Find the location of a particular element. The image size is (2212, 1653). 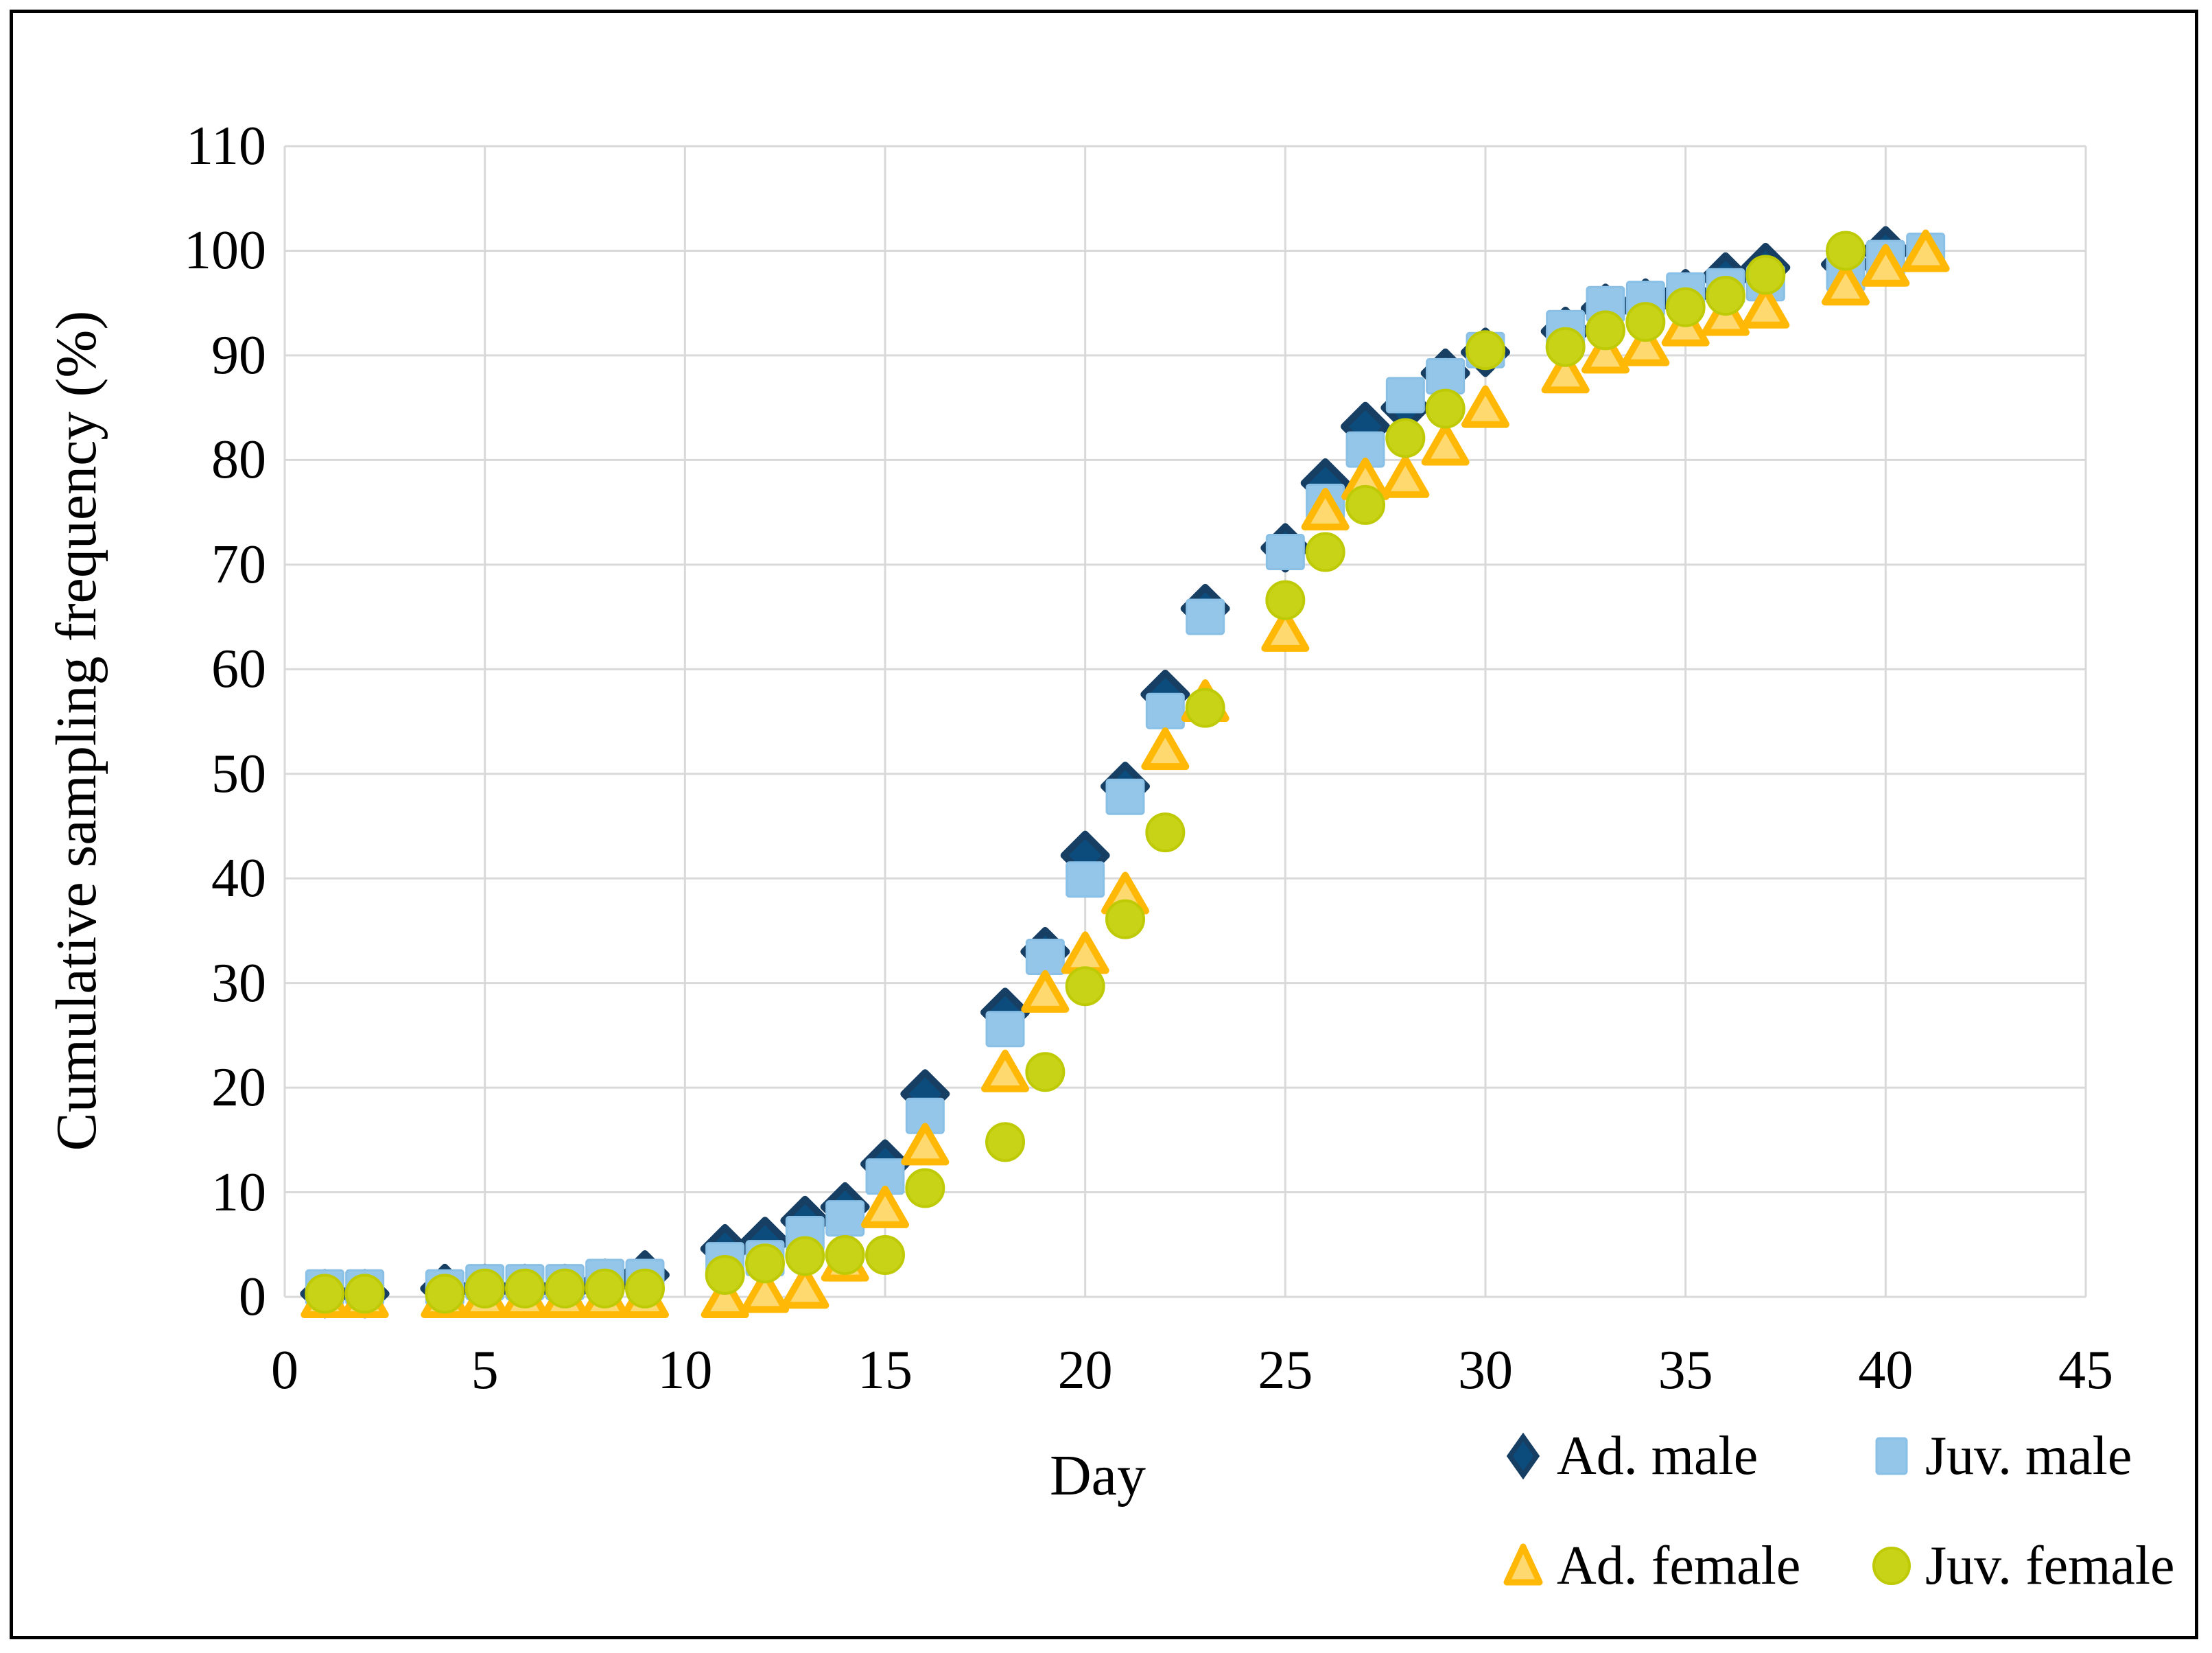

legend-label-ad-female: Ad. female is located at coordinates (1679, 1565).